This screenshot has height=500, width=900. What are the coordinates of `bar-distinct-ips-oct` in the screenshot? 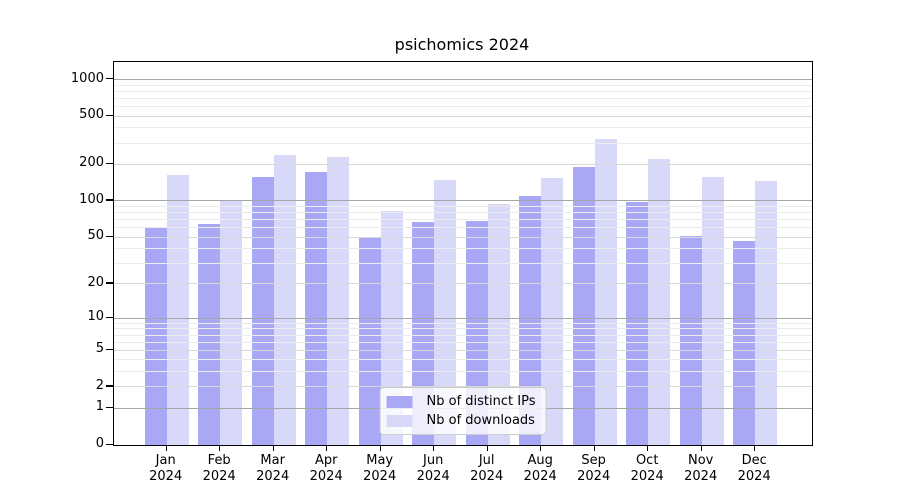 It's located at (637, 323).